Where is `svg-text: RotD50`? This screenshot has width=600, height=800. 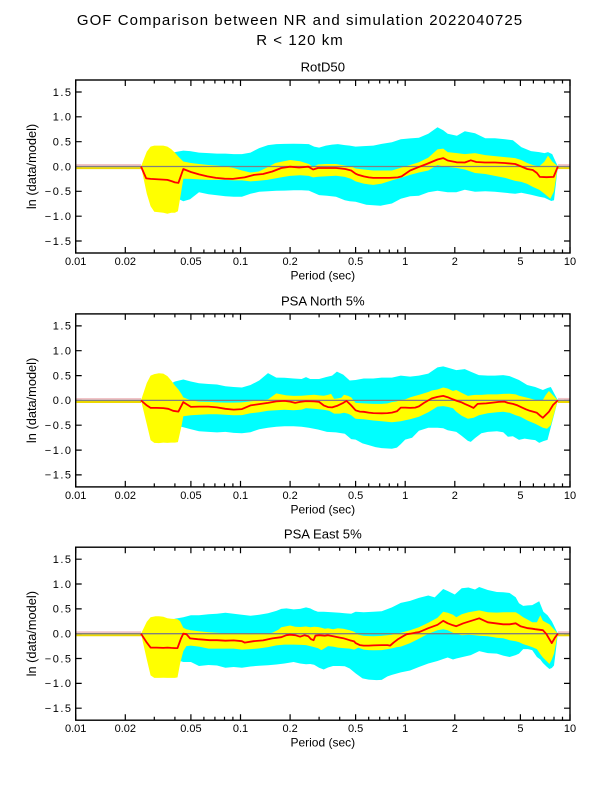 svg-text: RotD50 is located at coordinates (323, 67).